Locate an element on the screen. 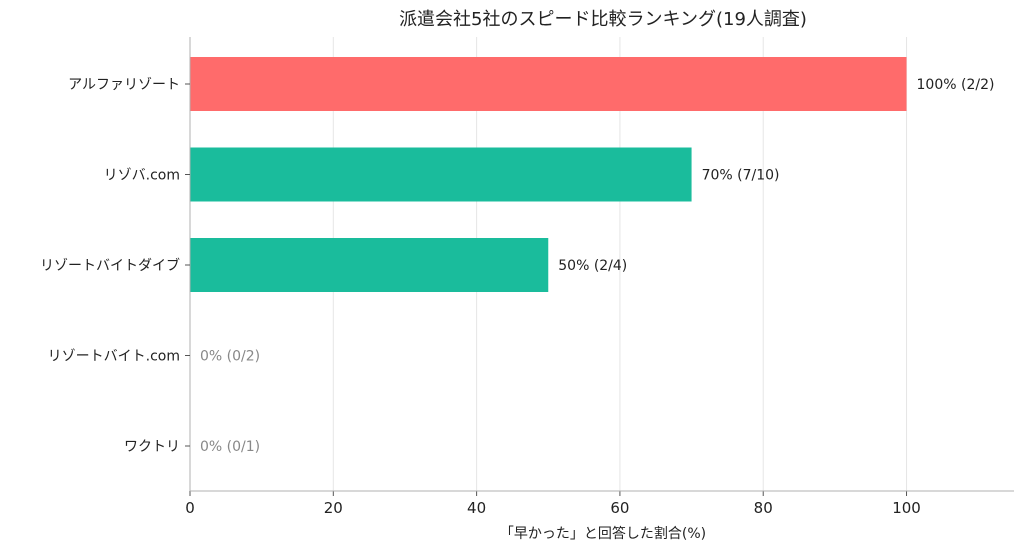 Image resolution: width=1024 pixels, height=550 pixels. x-tick-label: 40 is located at coordinates (476, 508).